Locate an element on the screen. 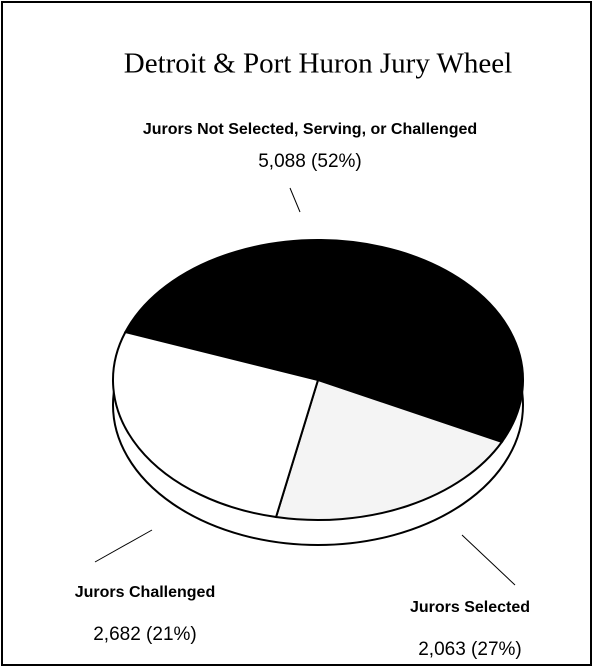 Image resolution: width=593 pixels, height=667 pixels. value-label: 5,088 (52%) is located at coordinates (310, 161).